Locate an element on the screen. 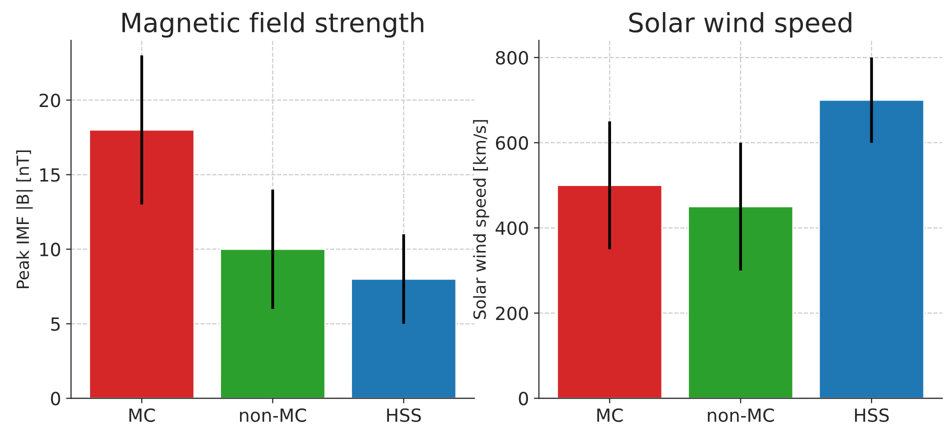  chart-title: Magnetic field strength is located at coordinates (273, 25).